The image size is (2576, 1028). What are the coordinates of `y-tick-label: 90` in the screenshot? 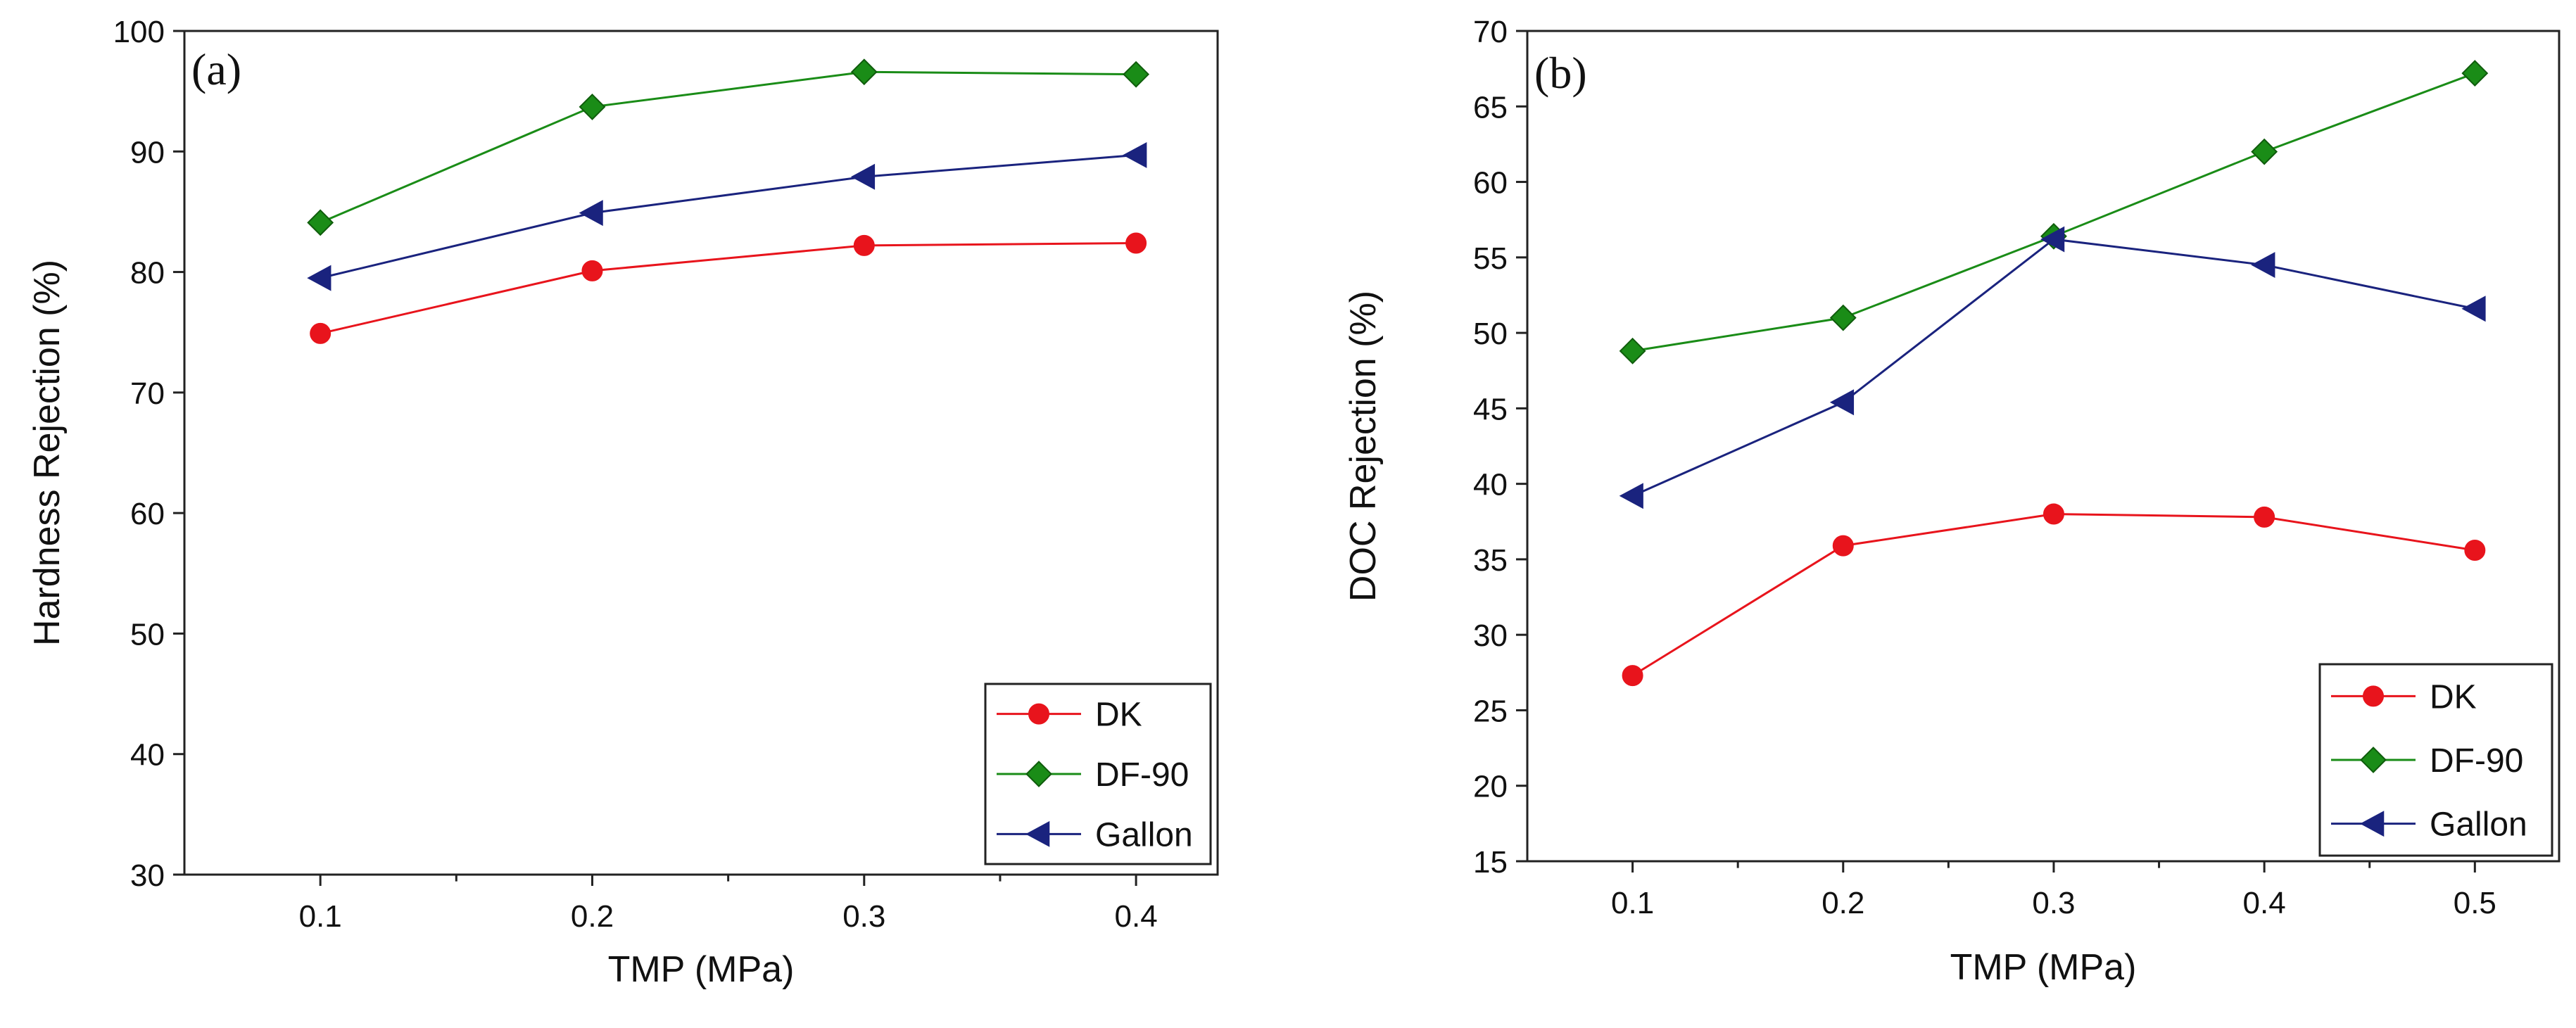 It's located at (147, 152).